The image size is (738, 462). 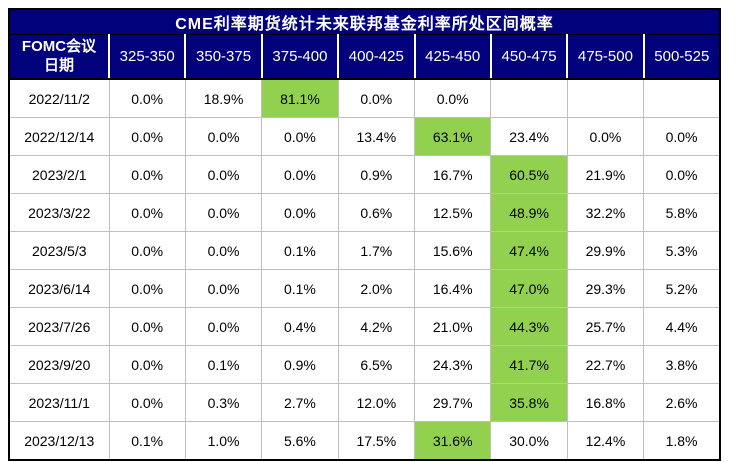 What do you see at coordinates (223, 98) in the screenshot?
I see `probability-cell: 18.9%` at bounding box center [223, 98].